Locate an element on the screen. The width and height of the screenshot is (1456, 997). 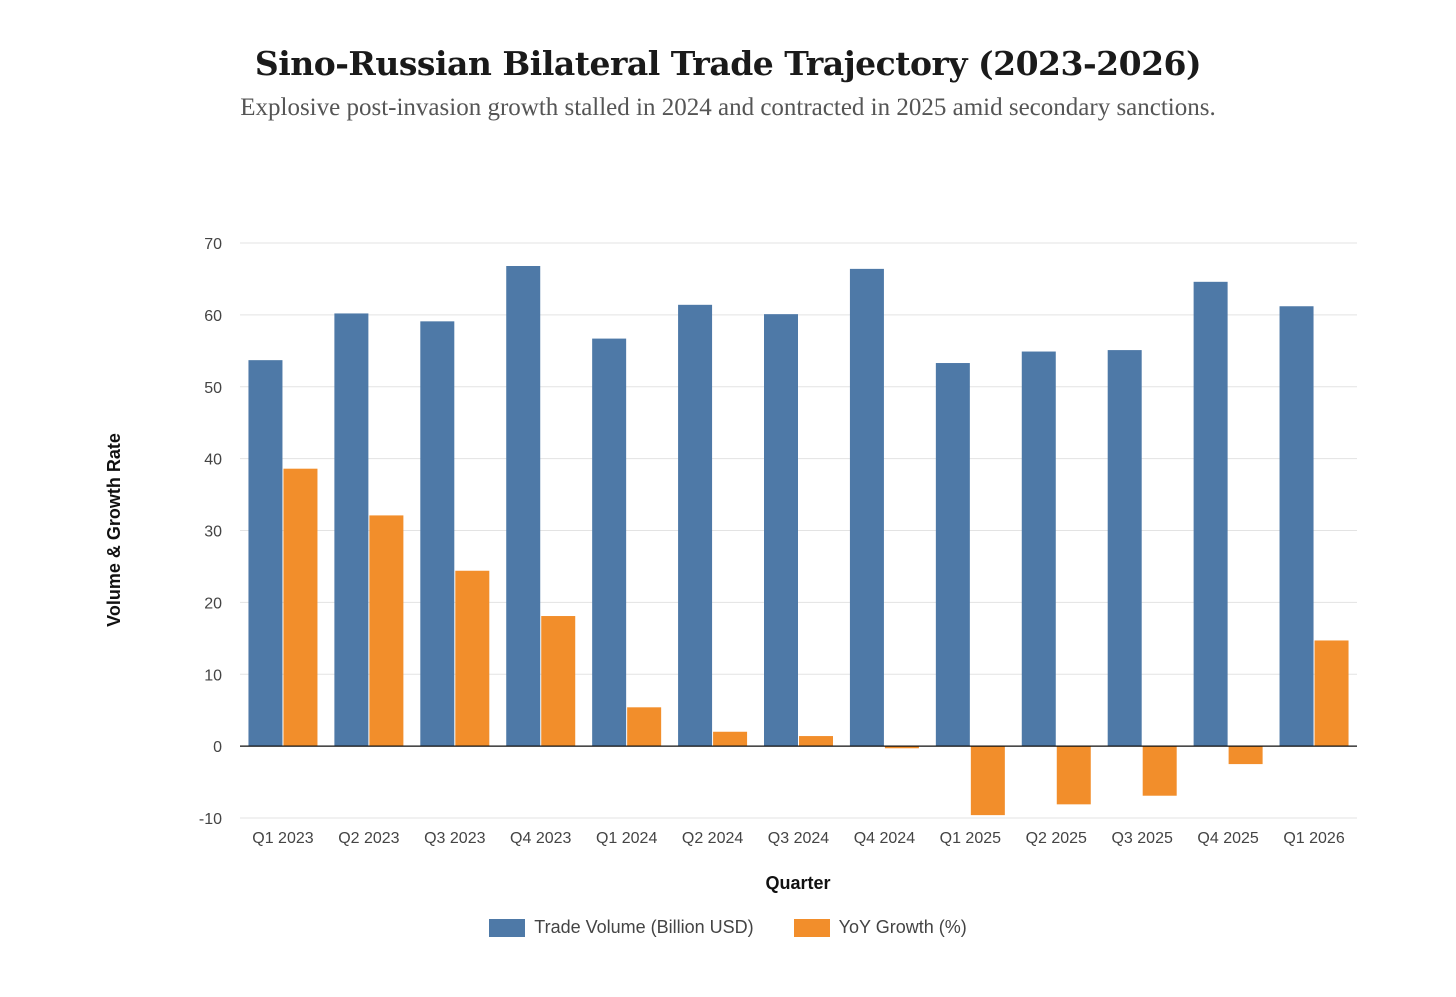
x-tick-label: Q3 2023 is located at coordinates (454, 838).